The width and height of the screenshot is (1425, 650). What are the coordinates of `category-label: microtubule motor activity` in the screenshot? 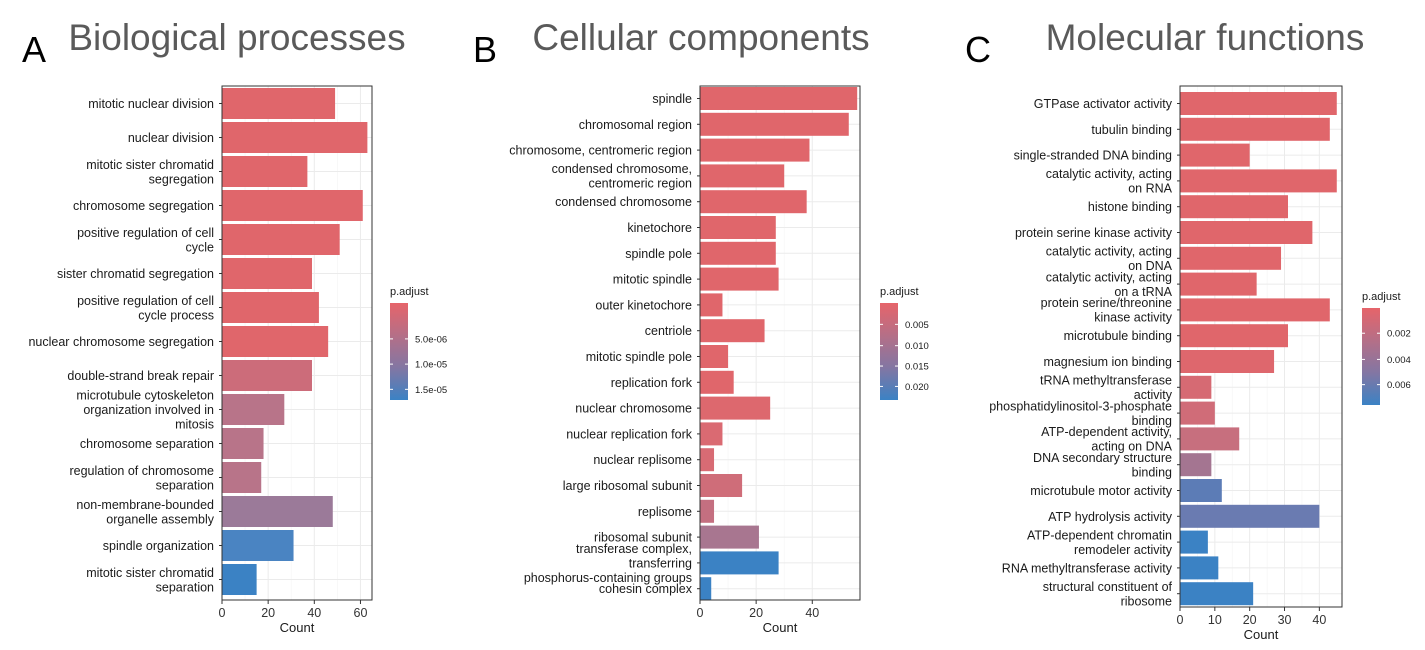 It's located at (1101, 491).